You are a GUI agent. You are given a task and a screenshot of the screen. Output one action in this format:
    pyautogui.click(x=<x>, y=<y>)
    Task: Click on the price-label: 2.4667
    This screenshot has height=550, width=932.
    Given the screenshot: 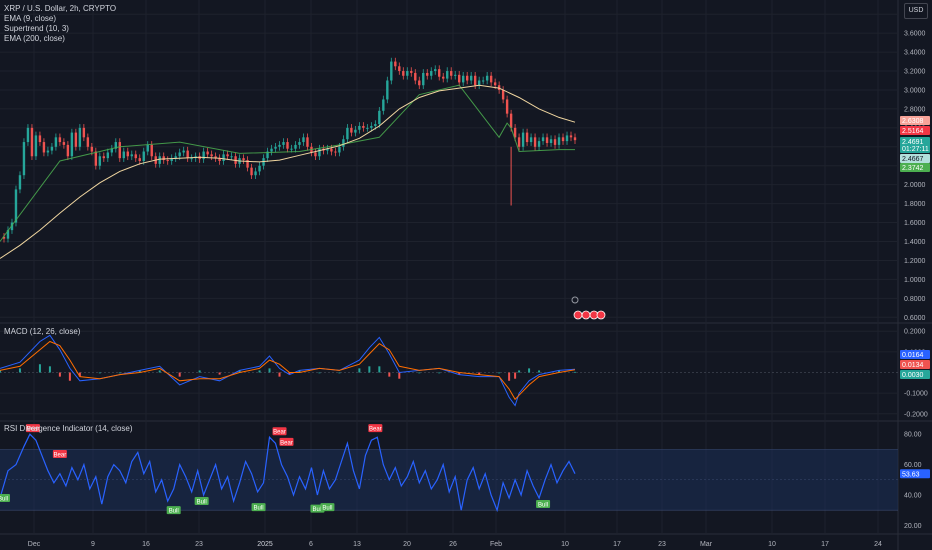 What is the action you would take?
    pyautogui.click(x=913, y=159)
    